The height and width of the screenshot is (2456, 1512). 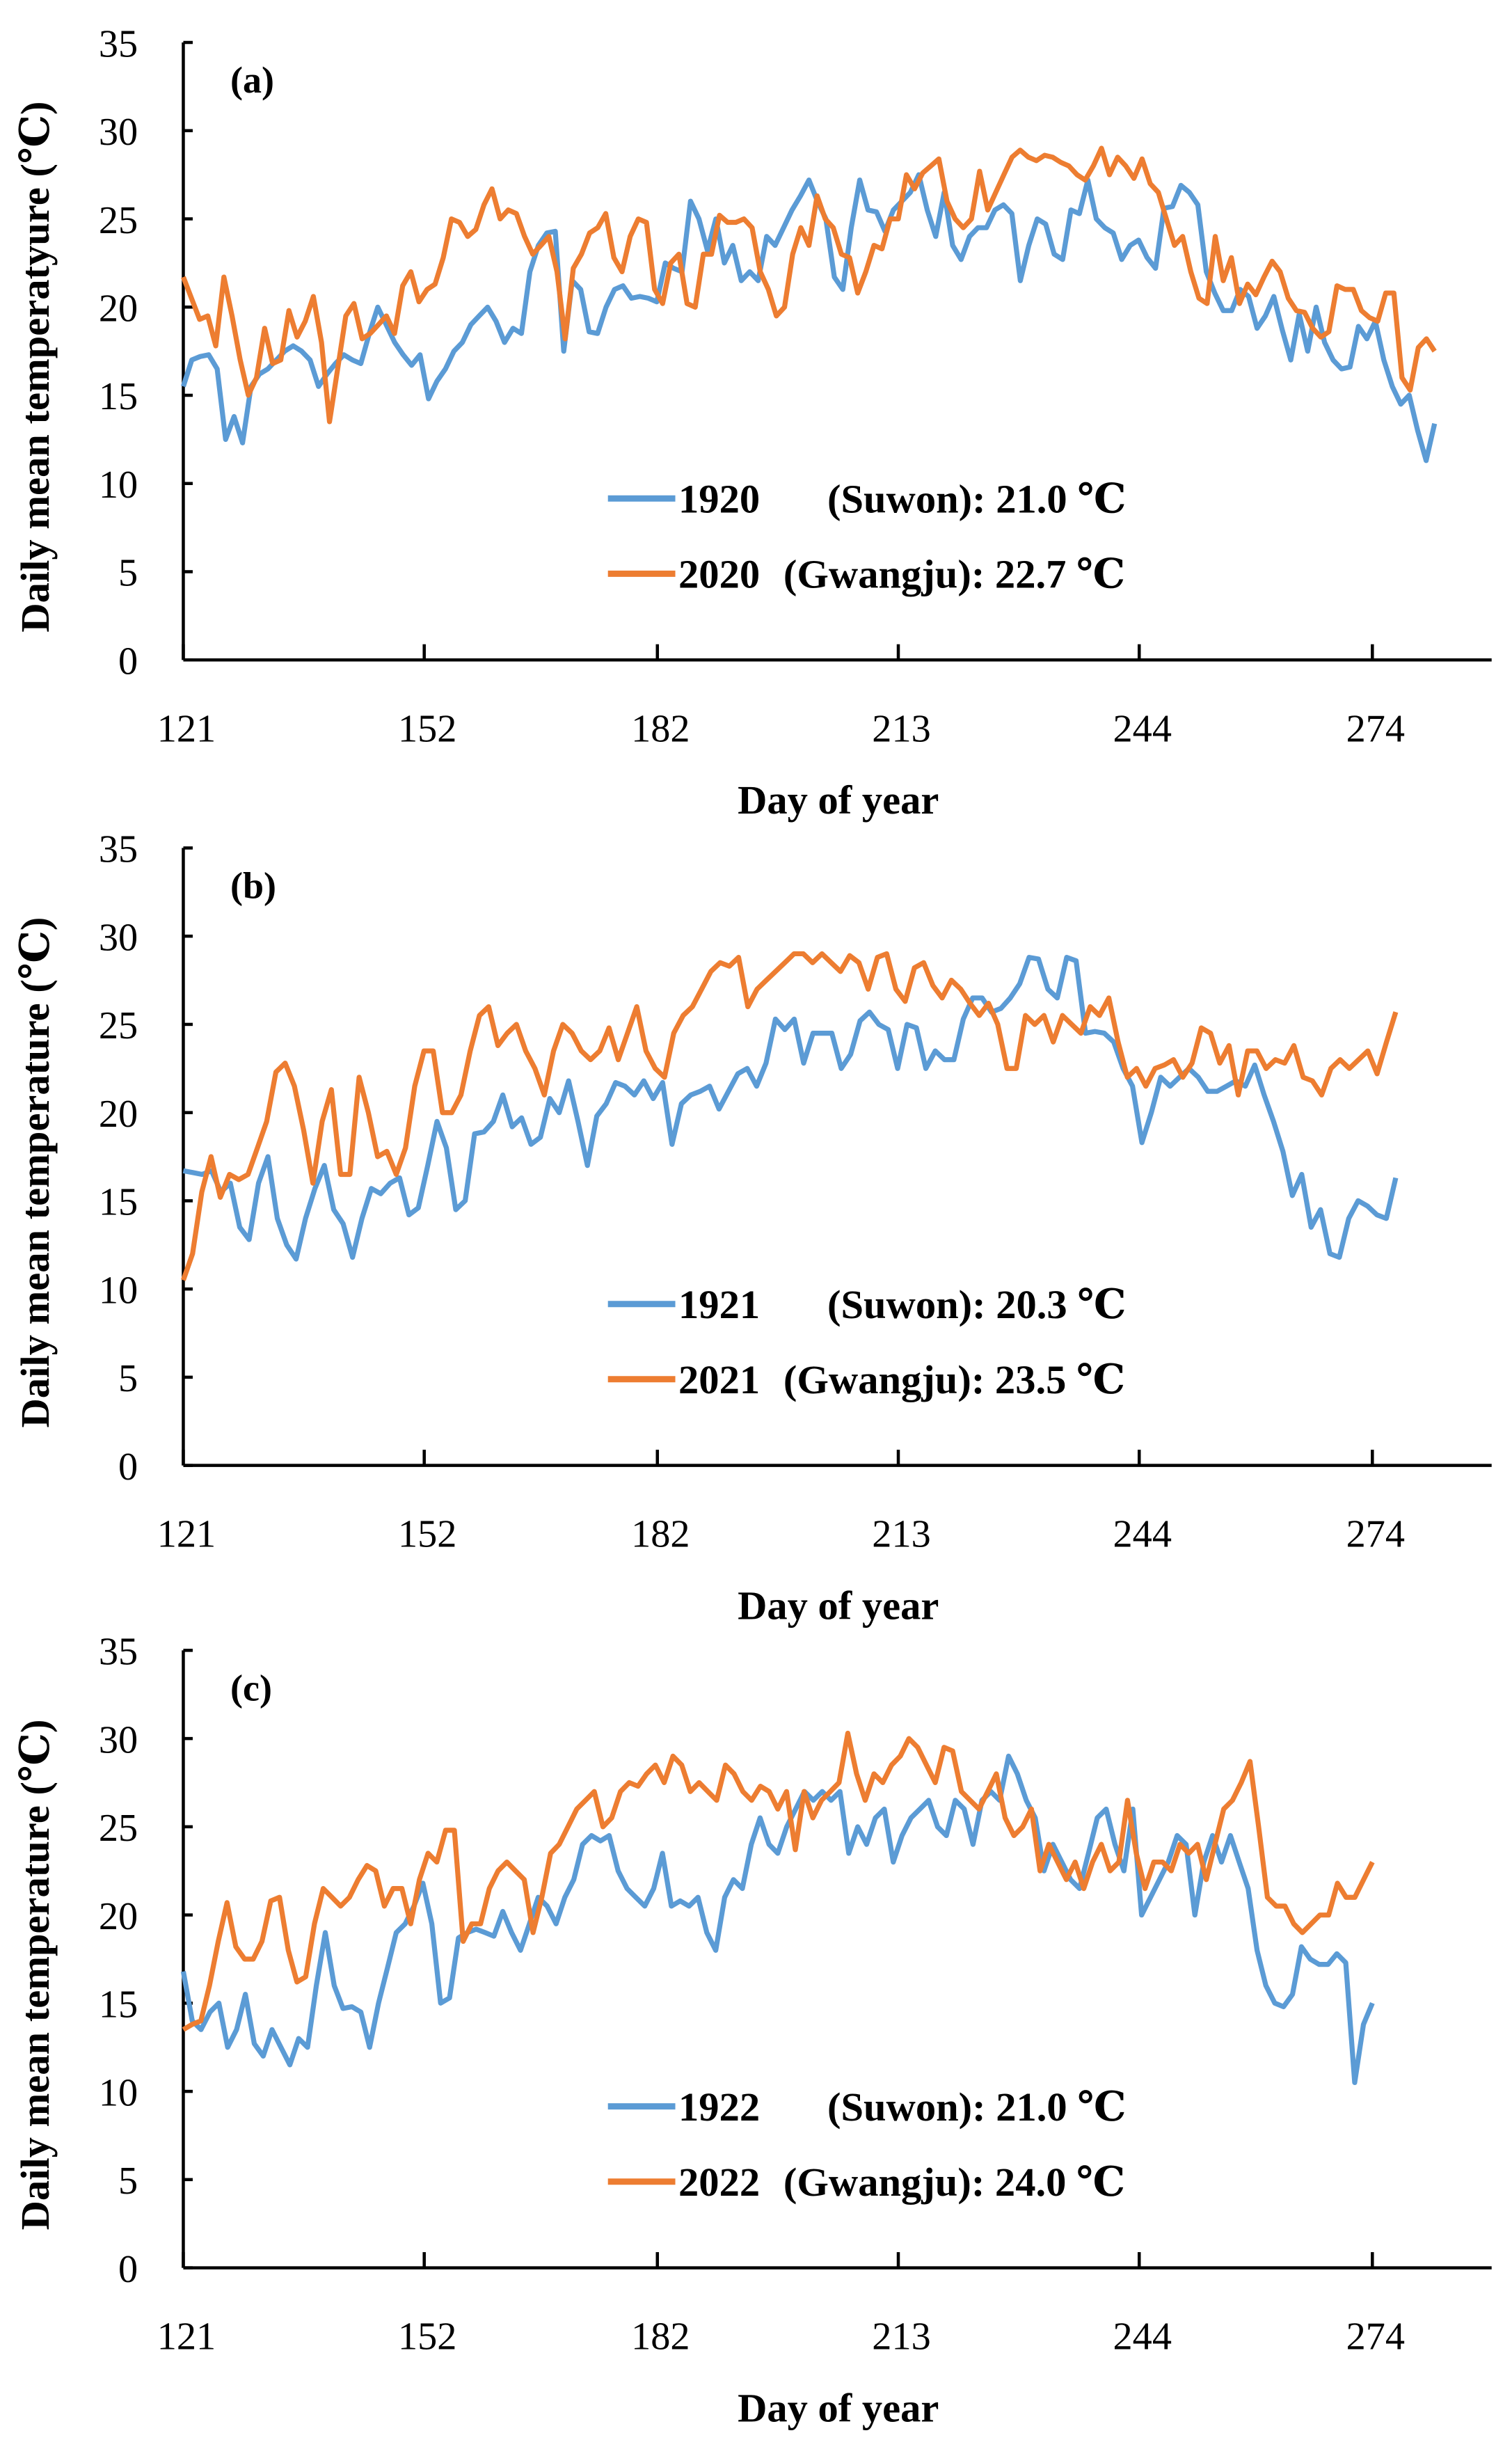 I want to click on legend-year: 2020, so click(x=719, y=575).